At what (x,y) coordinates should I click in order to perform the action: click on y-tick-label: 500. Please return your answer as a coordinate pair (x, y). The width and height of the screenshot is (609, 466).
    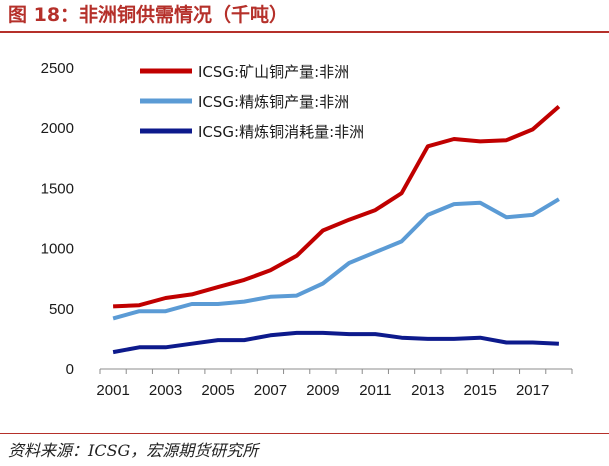
    Looking at the image, I should click on (61, 309).